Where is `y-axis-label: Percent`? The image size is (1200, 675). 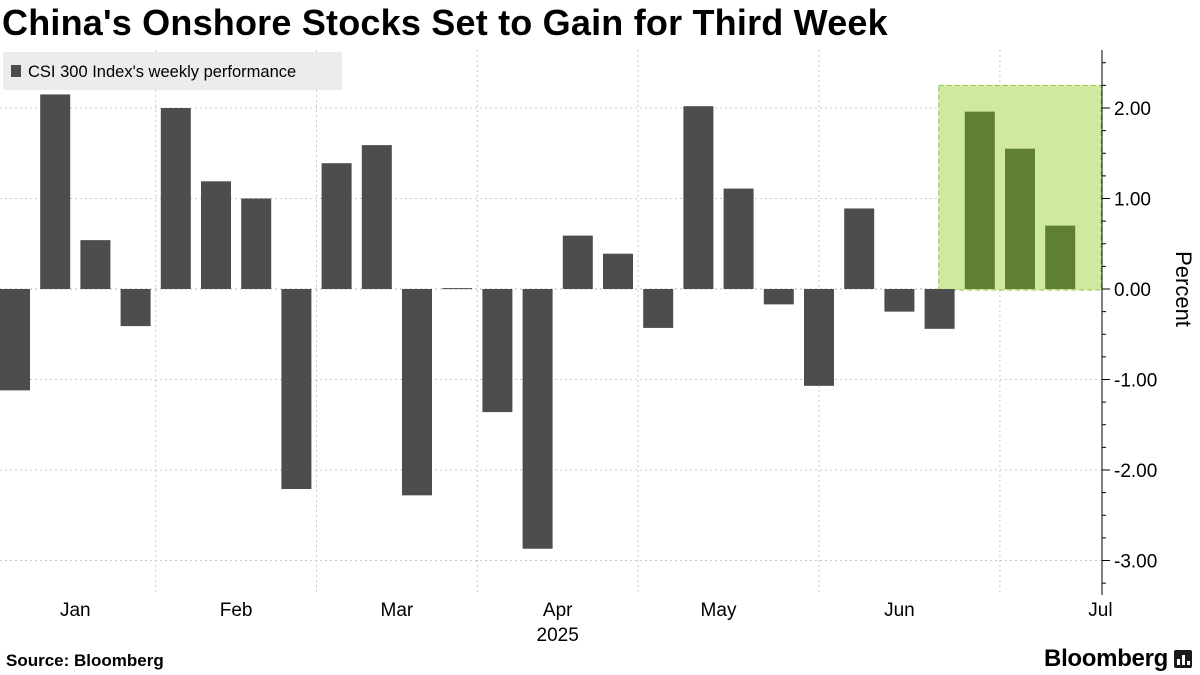
y-axis-label: Percent is located at coordinates (1183, 289).